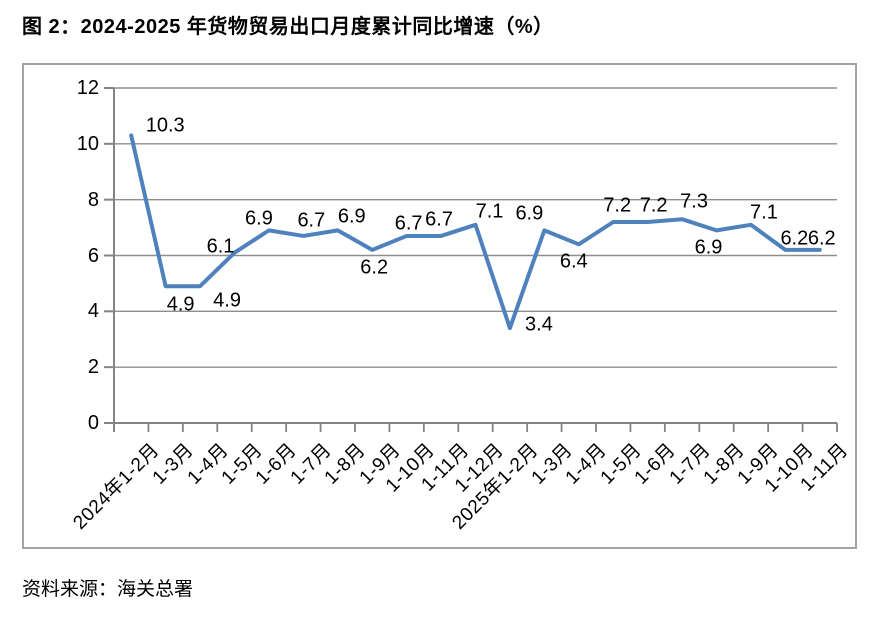 This screenshot has width=885, height=627. Describe the element at coordinates (108, 589) in the screenshot. I see `source-note: 资料来源：海关总署` at that location.